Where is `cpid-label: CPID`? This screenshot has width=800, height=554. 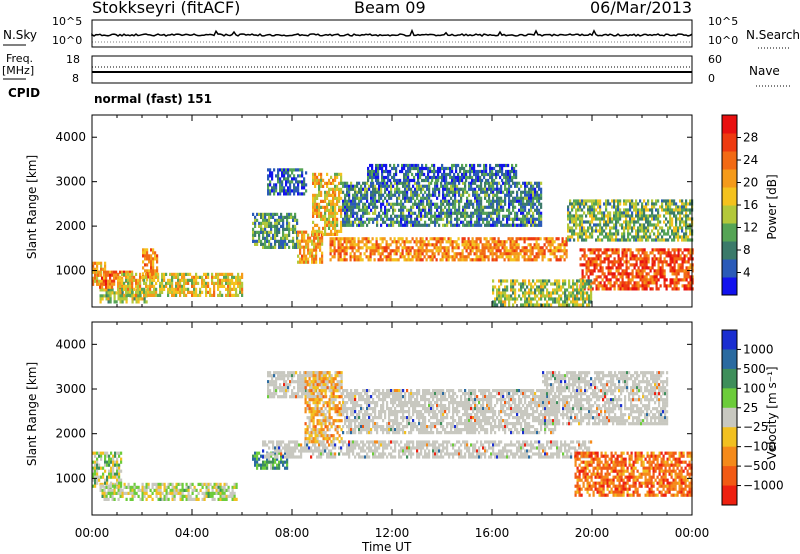 cpid-label: CPID is located at coordinates (24, 93).